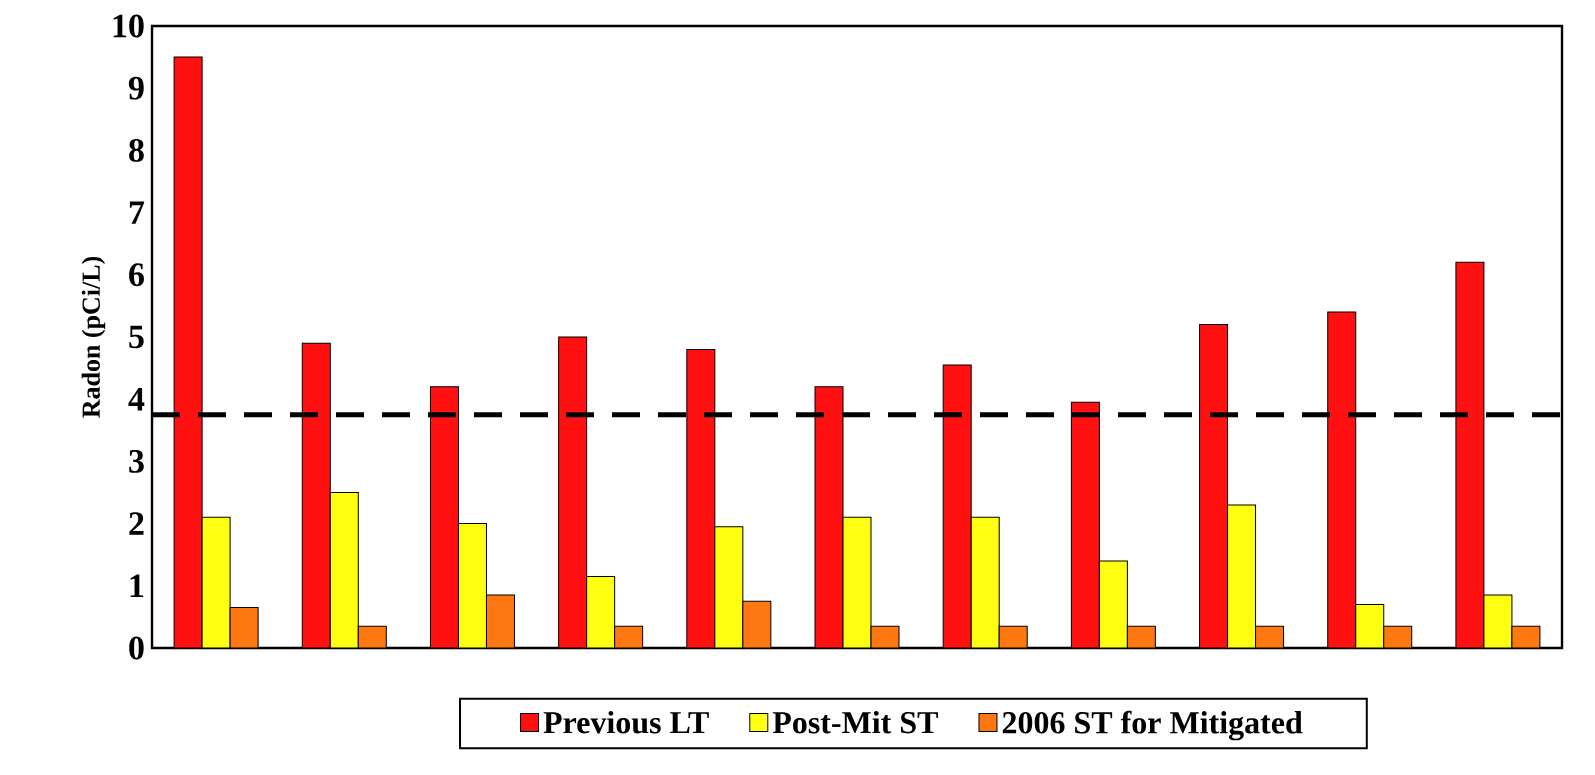  I want to click on legend-label: Post-Mit ST, so click(855, 722).